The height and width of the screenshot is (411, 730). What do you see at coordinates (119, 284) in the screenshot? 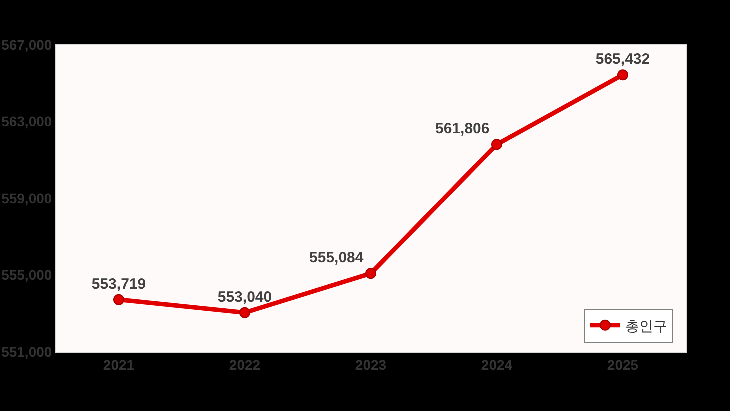
I see `text: 553,719` at bounding box center [119, 284].